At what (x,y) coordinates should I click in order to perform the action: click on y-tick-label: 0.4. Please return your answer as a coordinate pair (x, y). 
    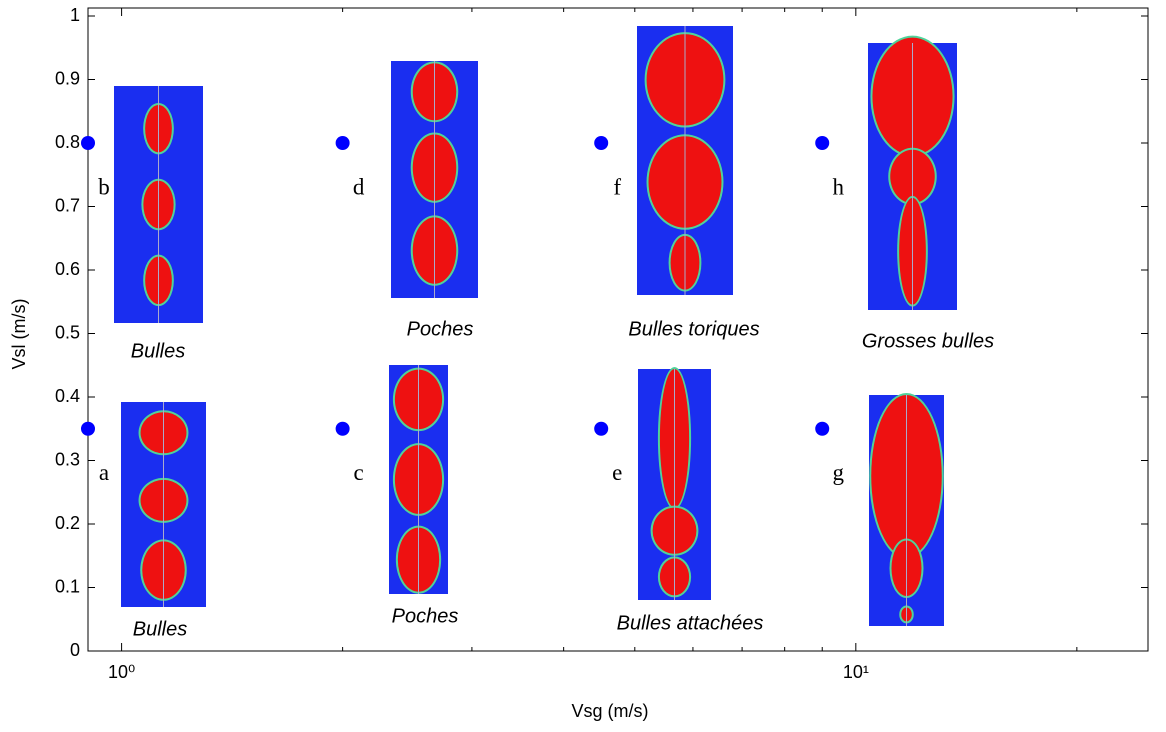
    Looking at the image, I should click on (67, 396).